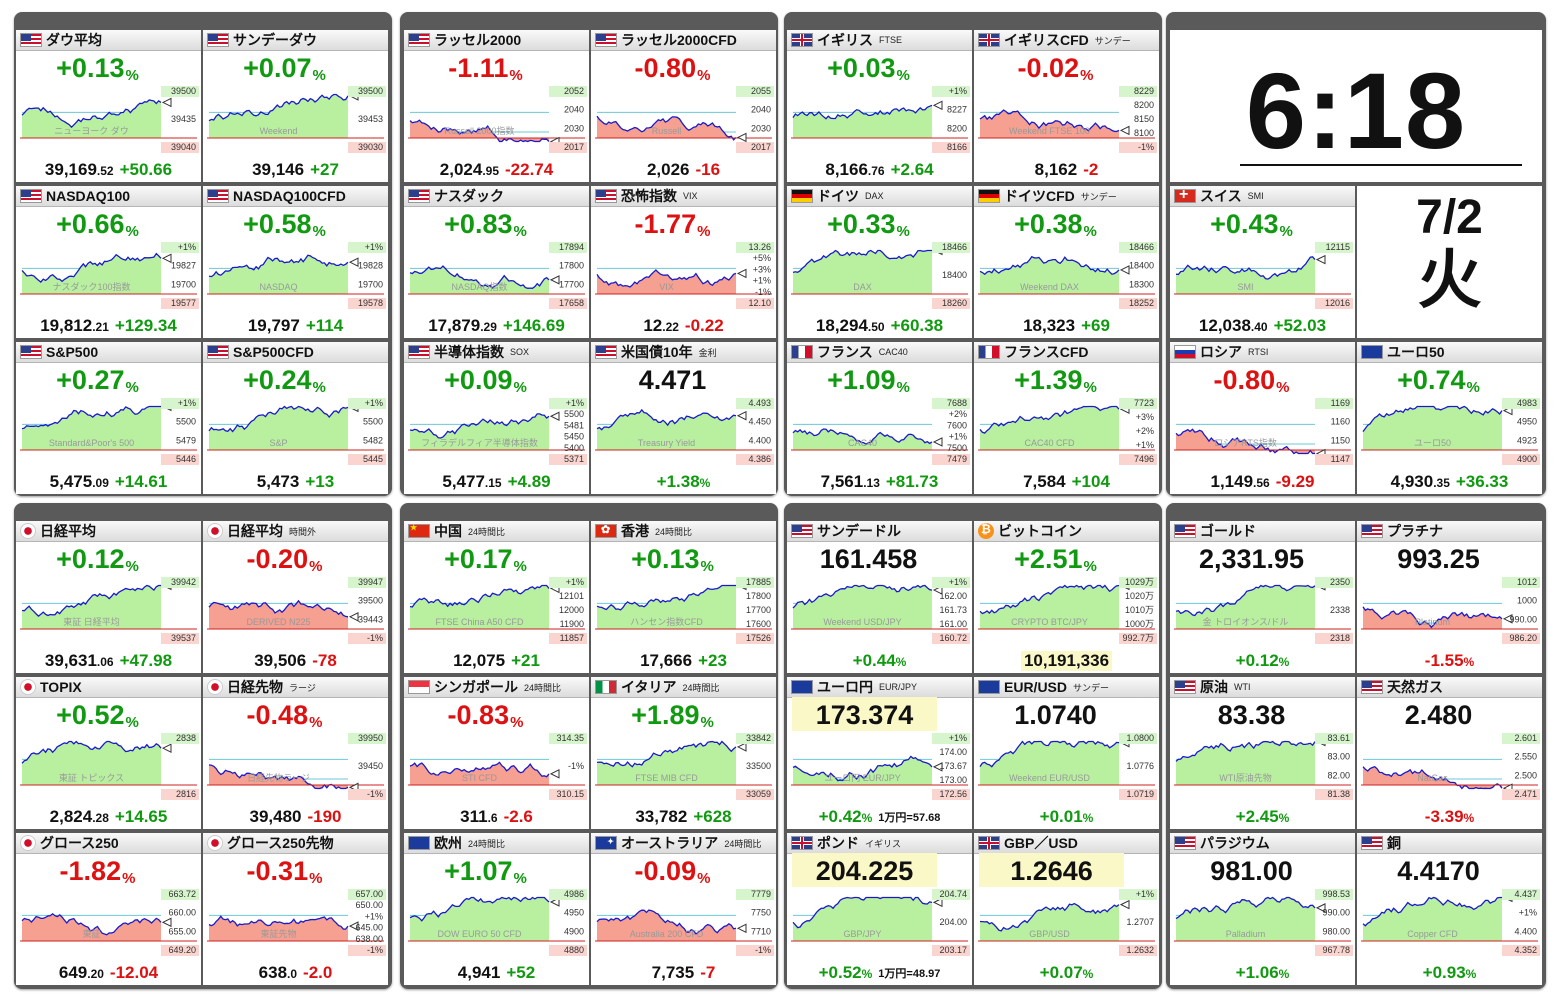  I want to click on sparkline-chart: +1% 8227 8200 8166, so click(880, 119).